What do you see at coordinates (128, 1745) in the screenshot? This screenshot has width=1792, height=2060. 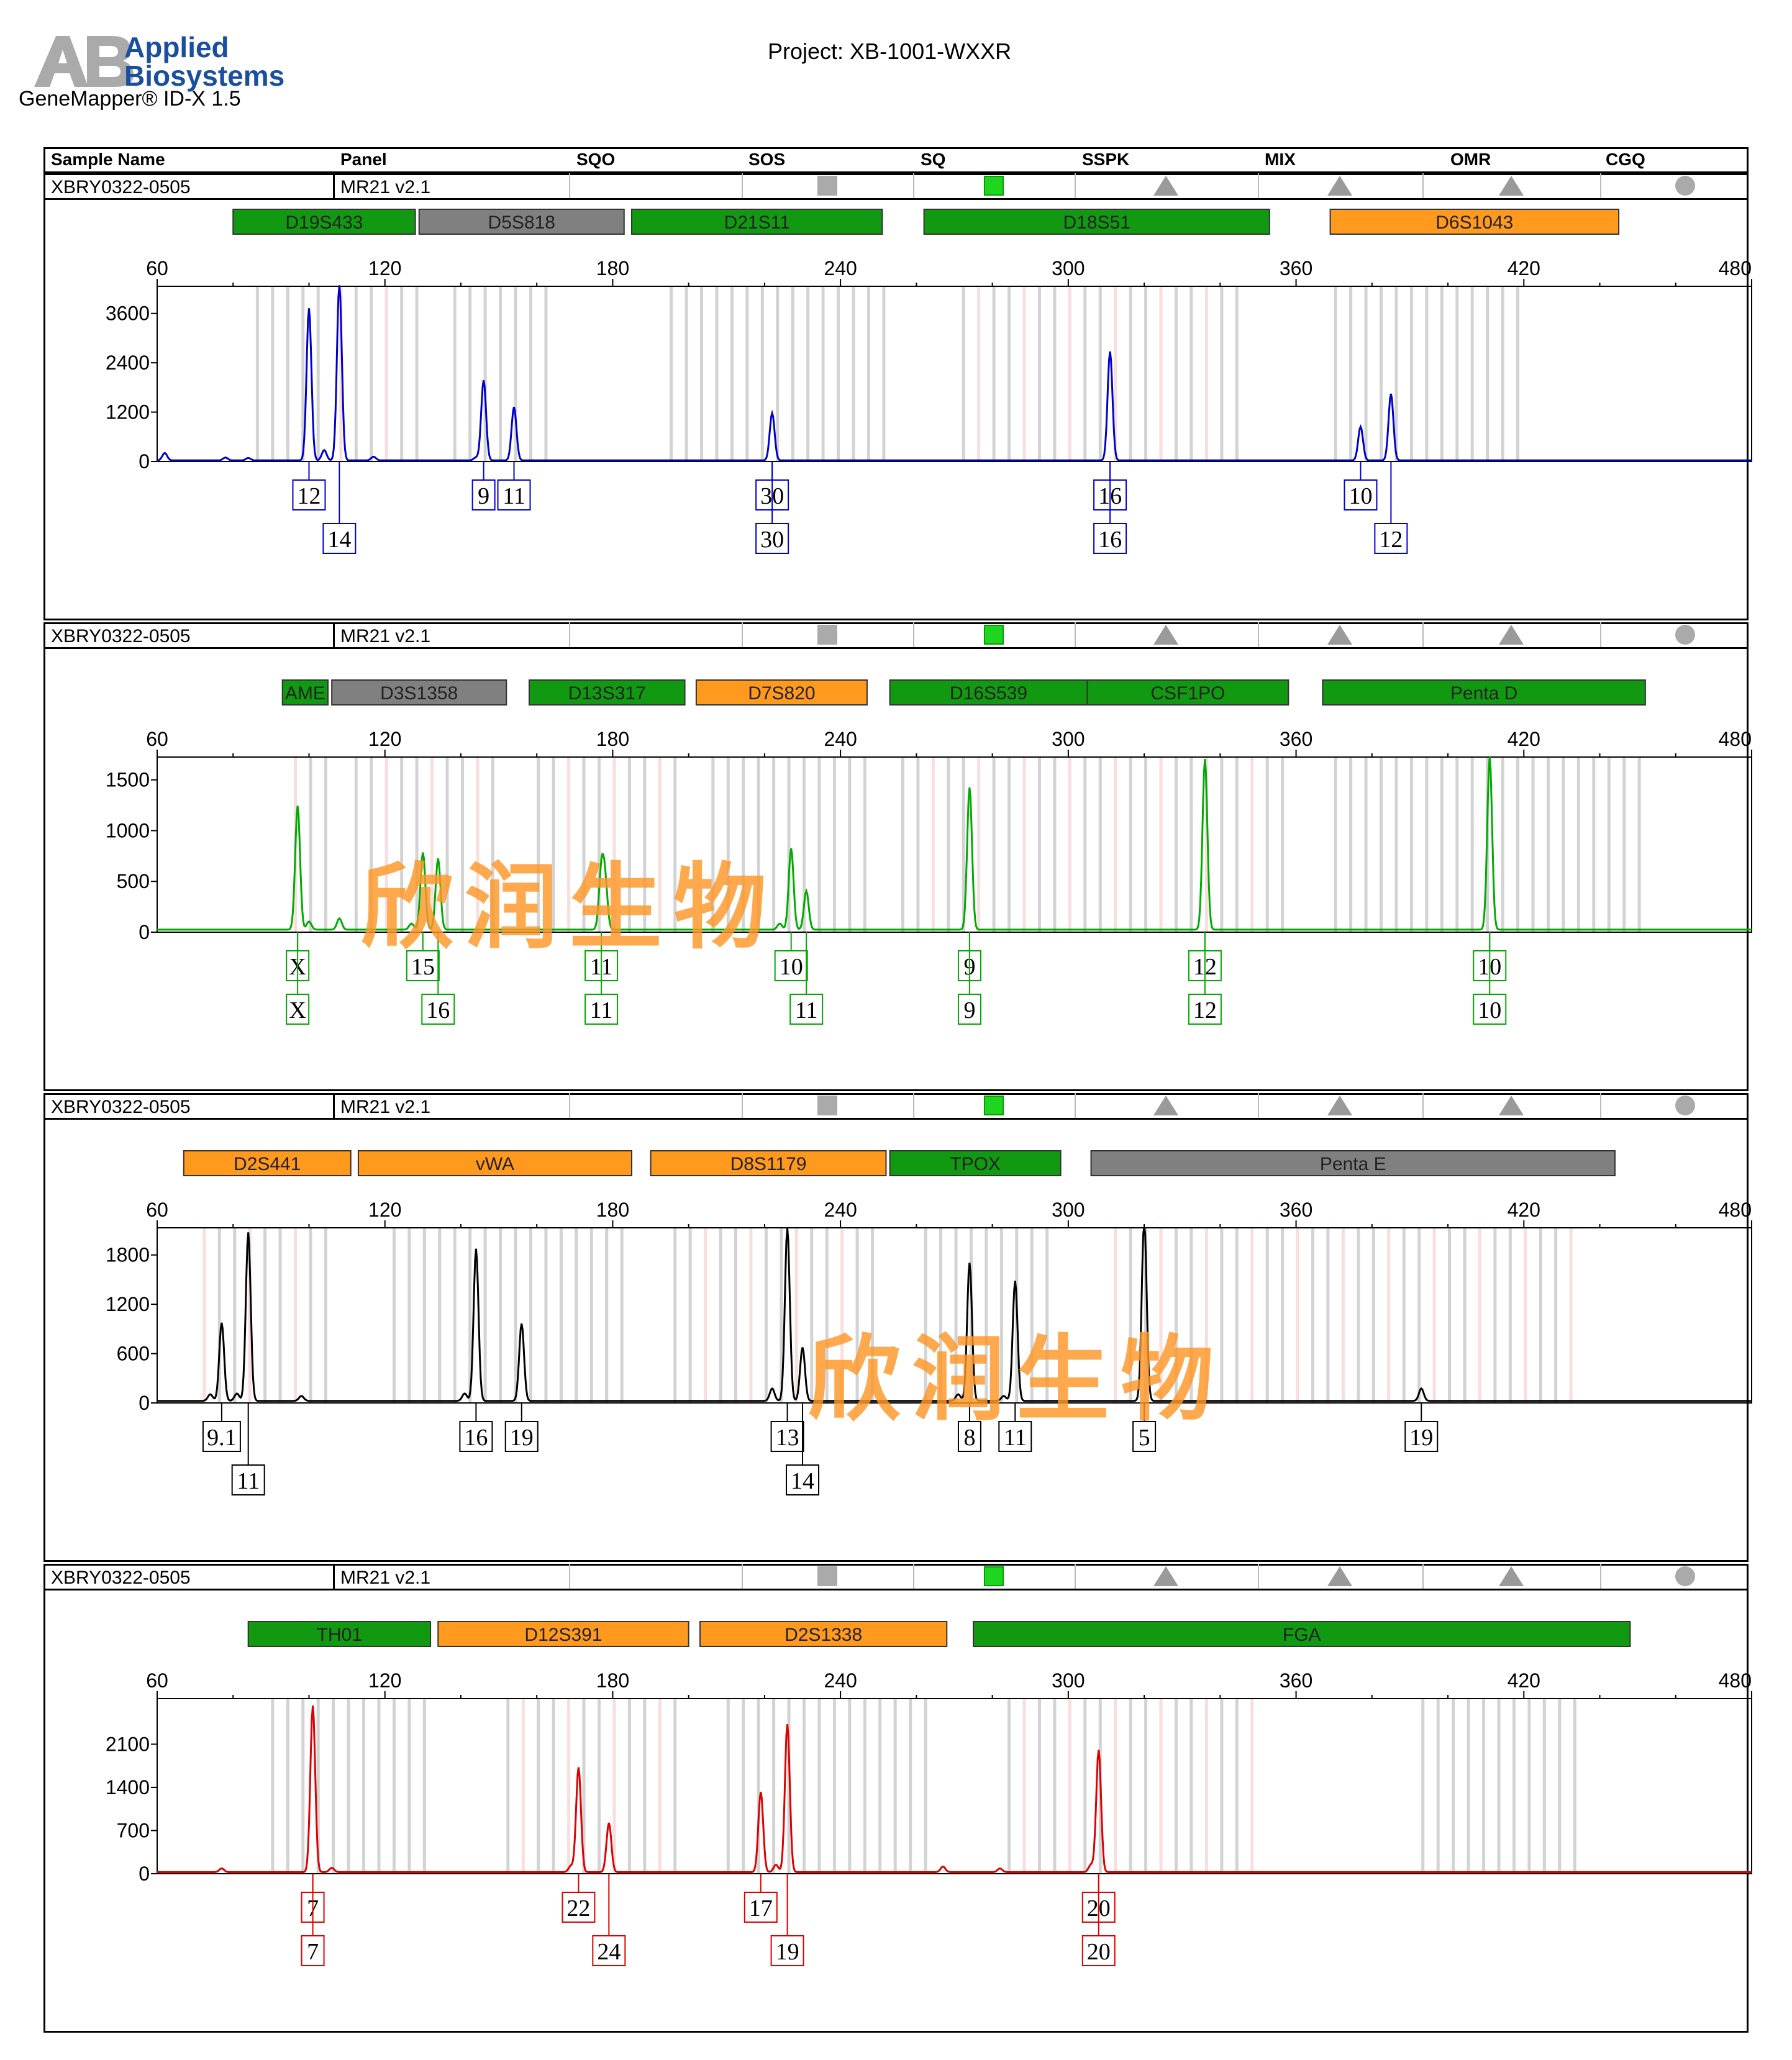 I see `y-tick-label: 2100` at bounding box center [128, 1745].